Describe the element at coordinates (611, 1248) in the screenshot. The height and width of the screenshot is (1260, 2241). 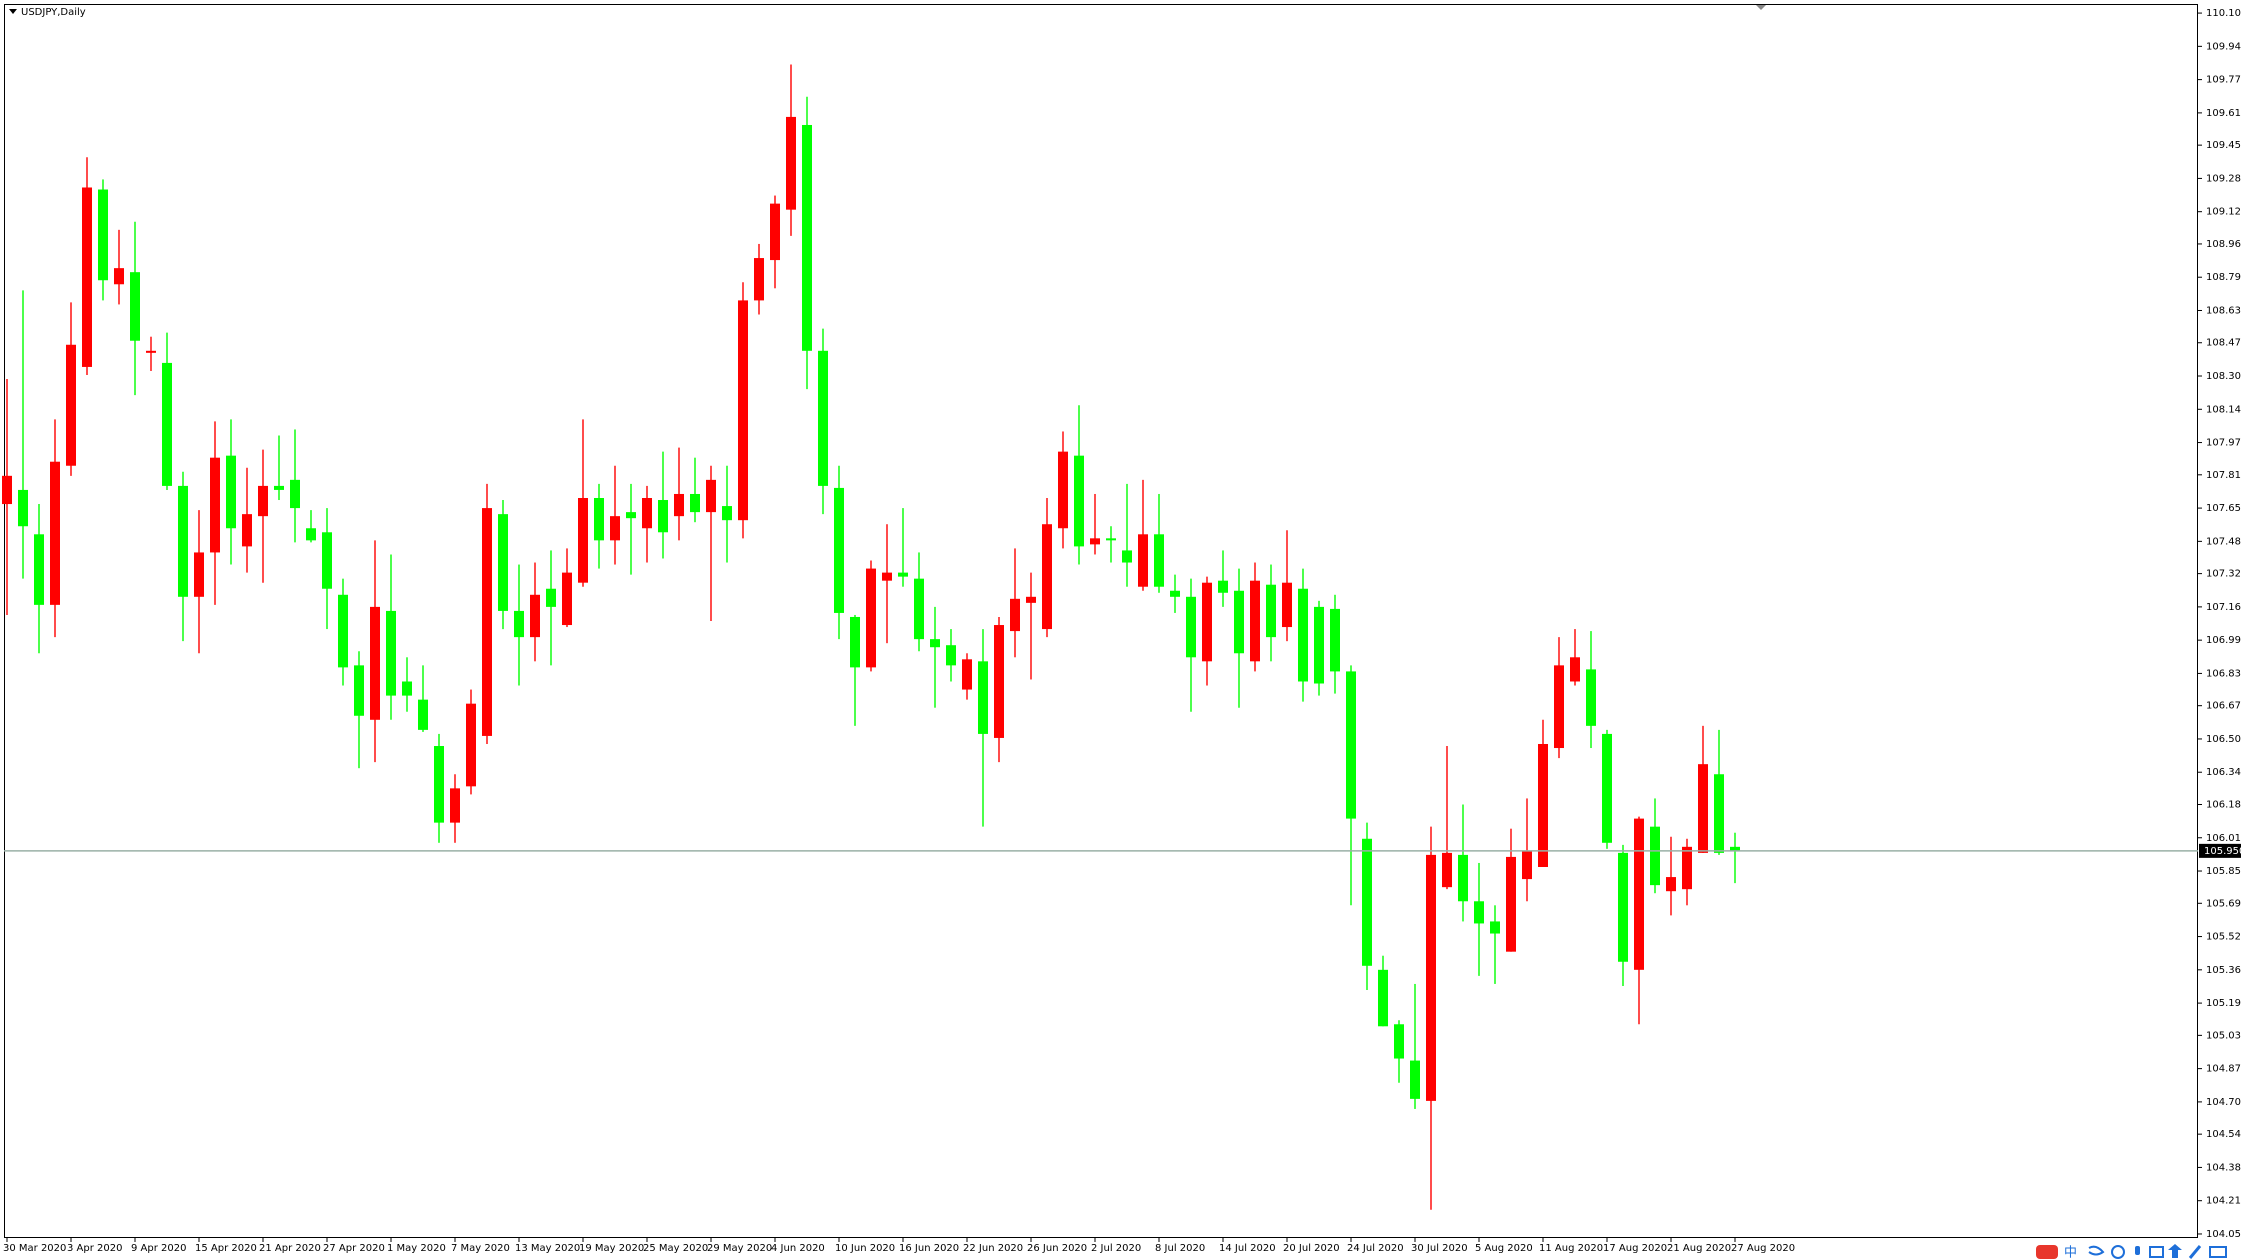
I see `x-tick-label: 19 May 2020` at that location.